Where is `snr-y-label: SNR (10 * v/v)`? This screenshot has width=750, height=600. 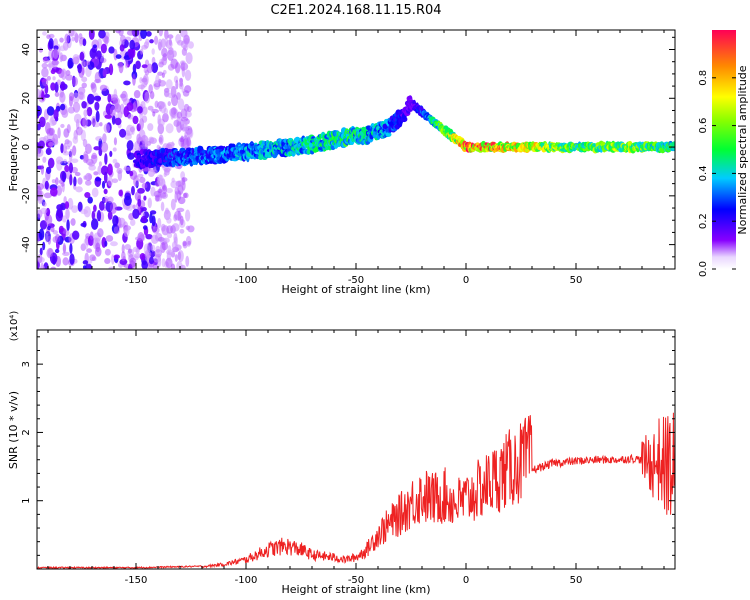
snr-y-label: SNR (10 * v/v) is located at coordinates (13, 430).